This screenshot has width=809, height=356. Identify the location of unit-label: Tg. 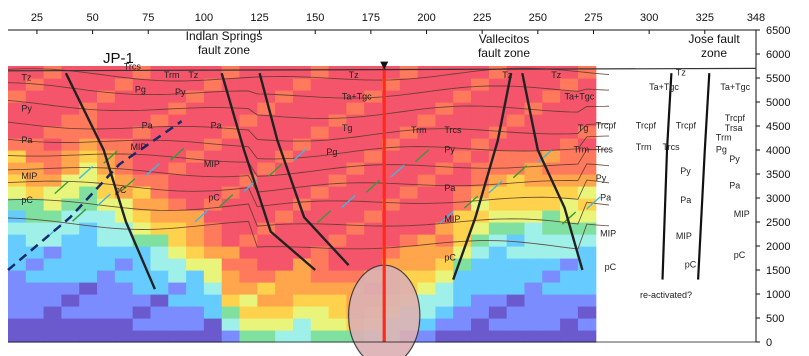
(583, 128).